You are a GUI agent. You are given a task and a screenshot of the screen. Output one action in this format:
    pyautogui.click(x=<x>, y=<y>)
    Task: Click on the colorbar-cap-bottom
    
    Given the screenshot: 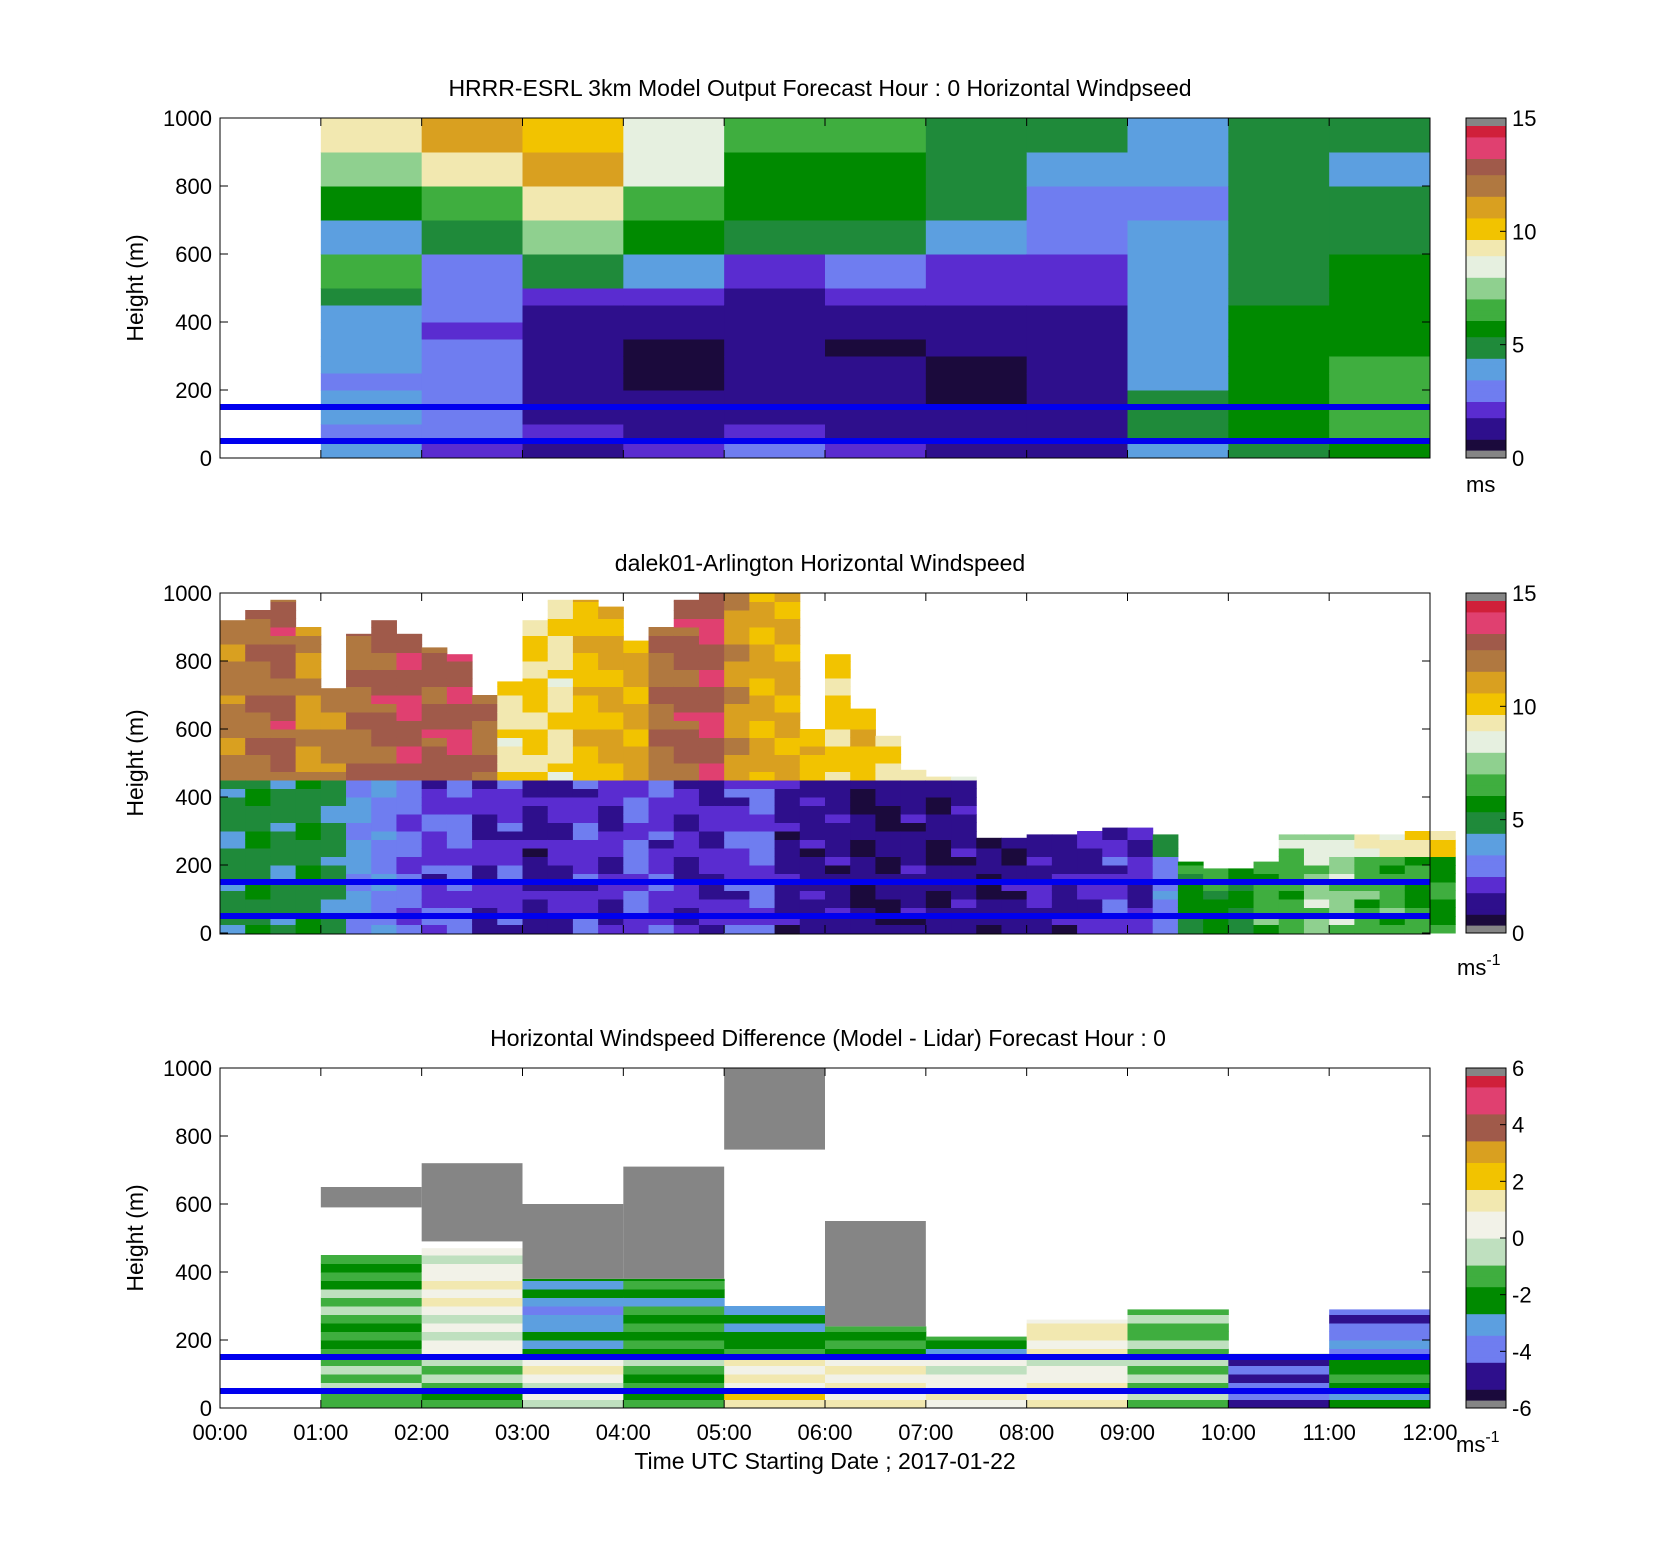 What is the action you would take?
    pyautogui.click(x=1486, y=454)
    